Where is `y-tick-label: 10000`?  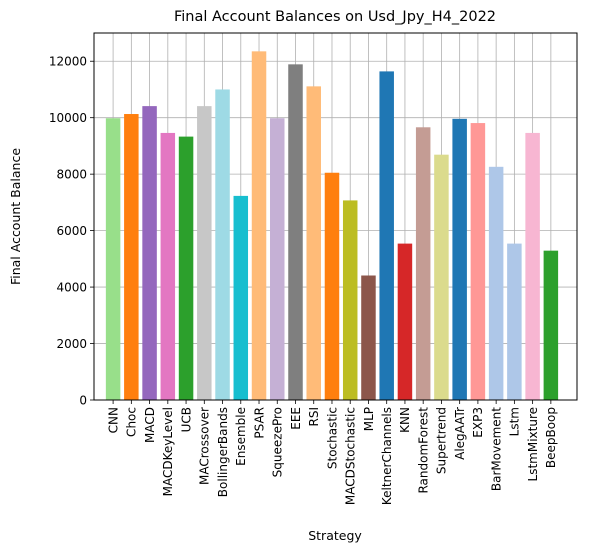
y-tick-label: 10000 is located at coordinates (68, 118).